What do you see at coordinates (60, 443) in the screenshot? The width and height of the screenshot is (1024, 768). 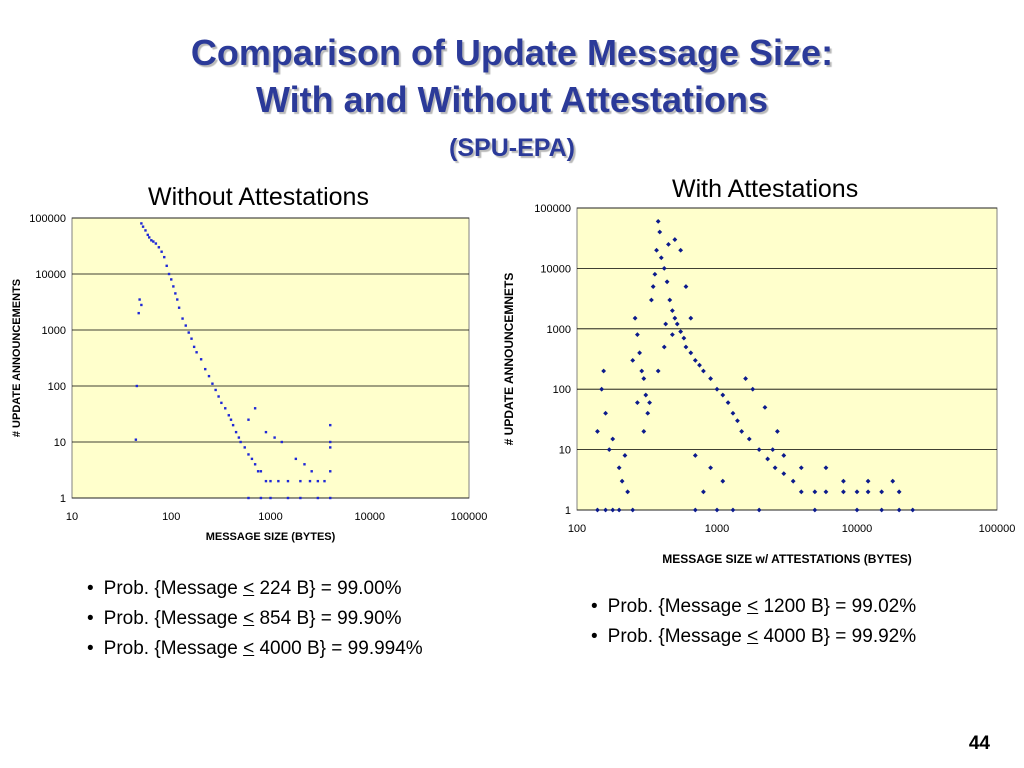 I see `y-tick-label: 10` at bounding box center [60, 443].